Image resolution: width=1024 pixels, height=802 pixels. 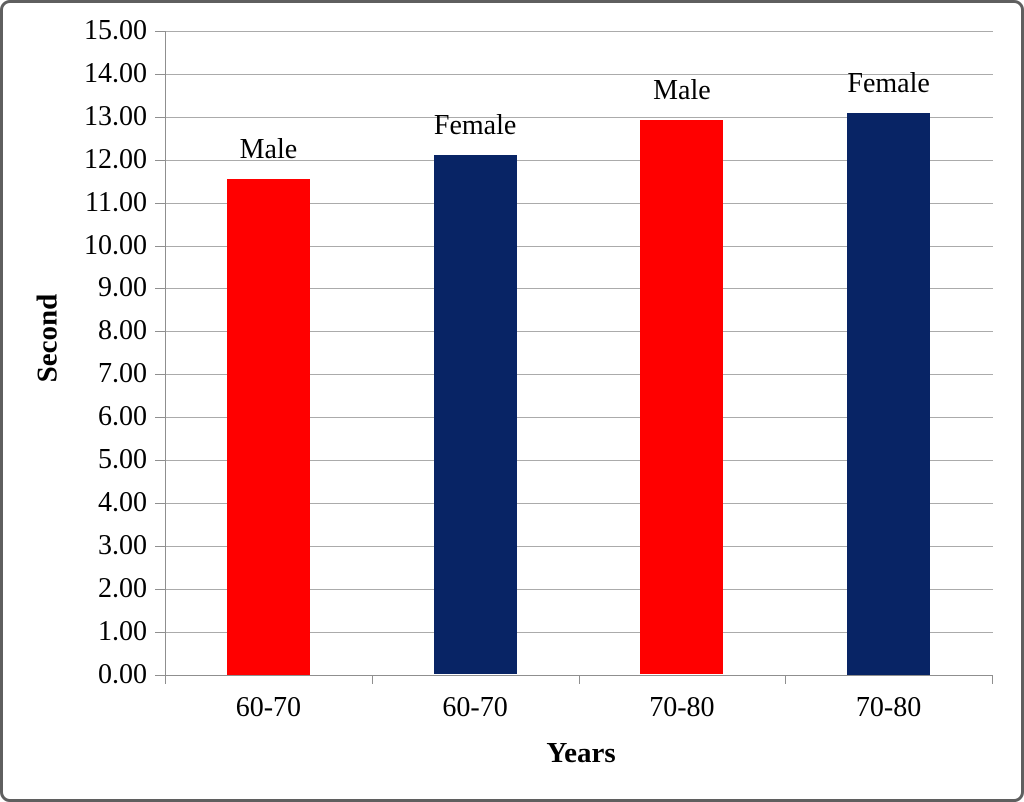 What do you see at coordinates (122, 331) in the screenshot?
I see `y-tick-label: 8.00` at bounding box center [122, 331].